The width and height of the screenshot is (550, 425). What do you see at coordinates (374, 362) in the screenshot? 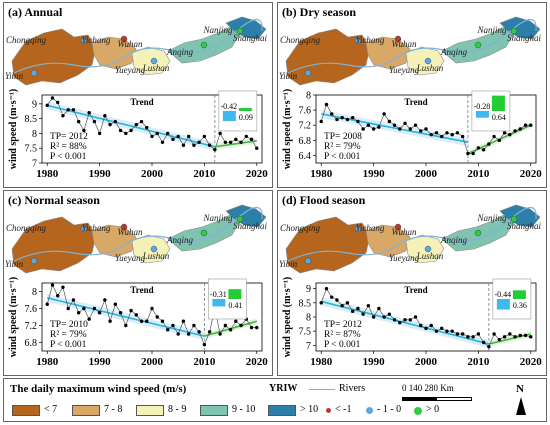
I see `x-tick-label: 1990` at bounding box center [374, 362].